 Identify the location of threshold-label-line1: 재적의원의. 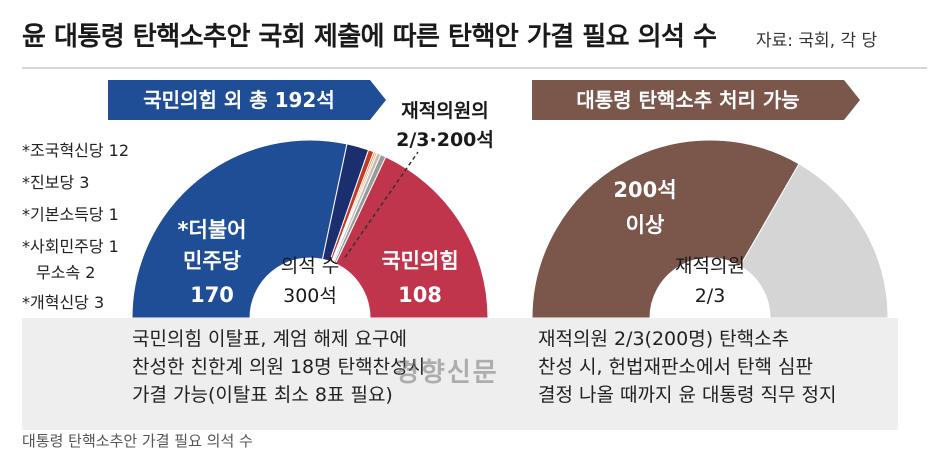
(444, 111).